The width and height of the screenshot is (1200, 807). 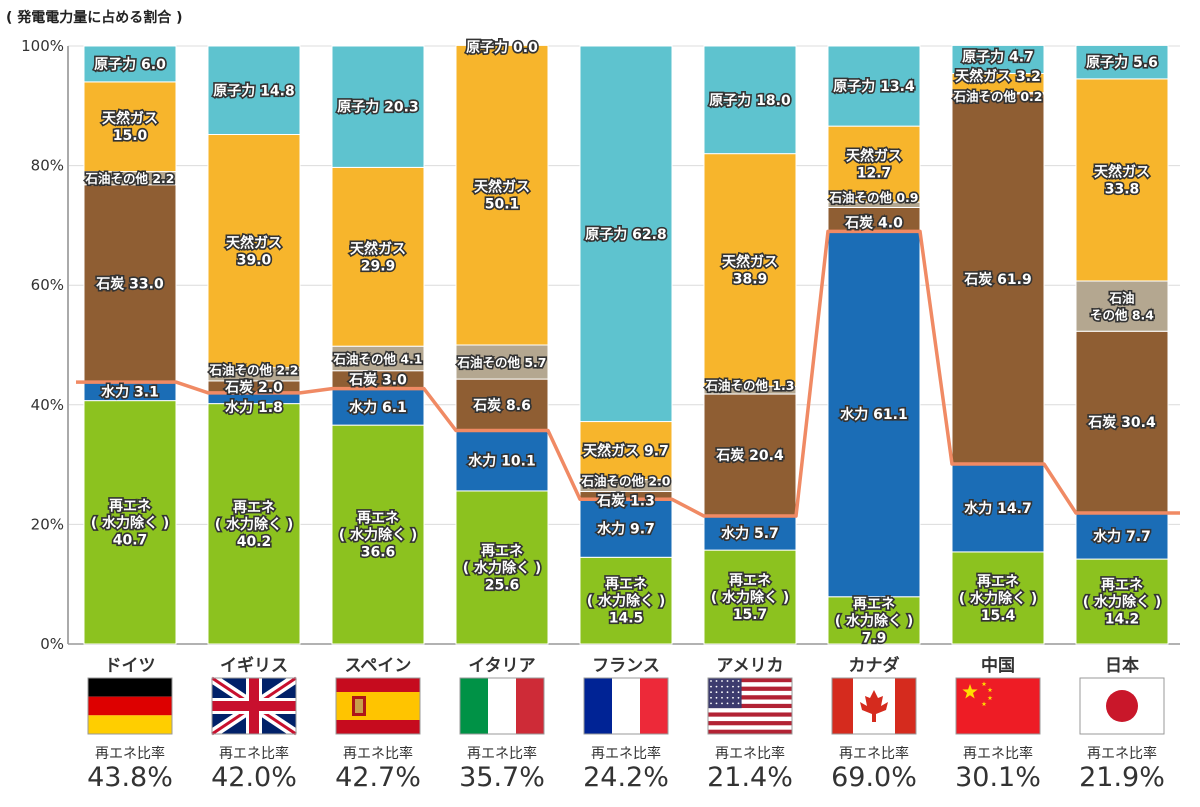 What do you see at coordinates (1122, 180) in the screenshot?
I see `segment-label: 天然ガス 33.8` at bounding box center [1122, 180].